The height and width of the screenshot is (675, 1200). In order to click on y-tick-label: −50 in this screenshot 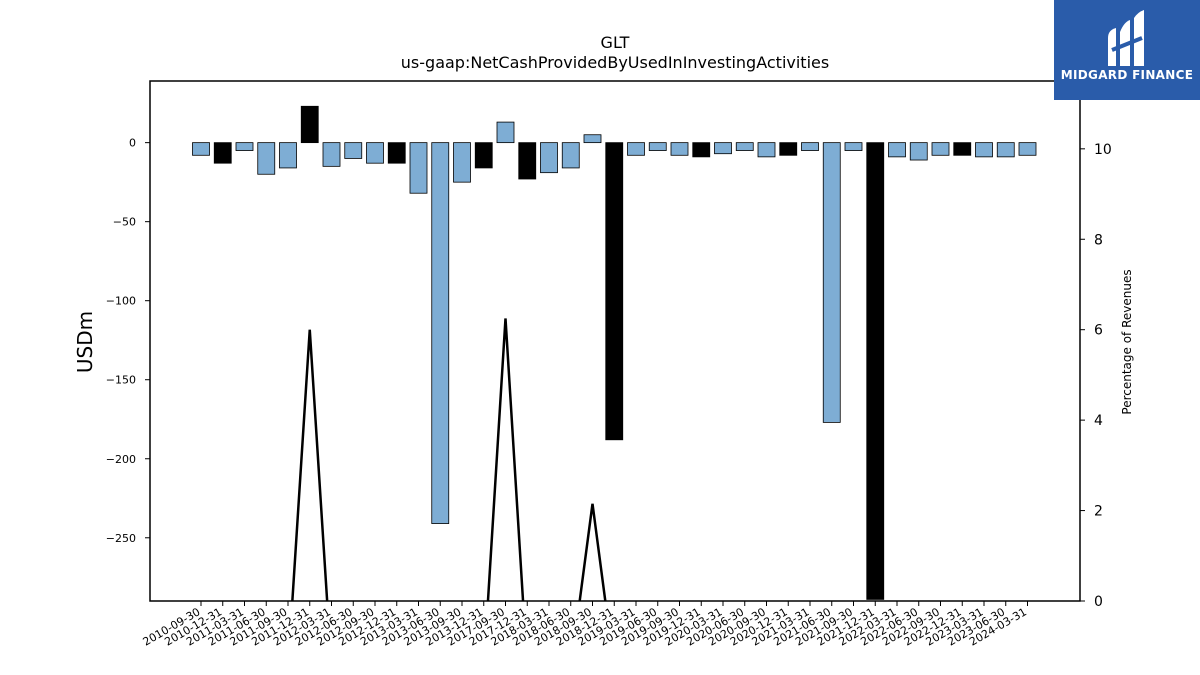, I will do `click(124, 222)`.